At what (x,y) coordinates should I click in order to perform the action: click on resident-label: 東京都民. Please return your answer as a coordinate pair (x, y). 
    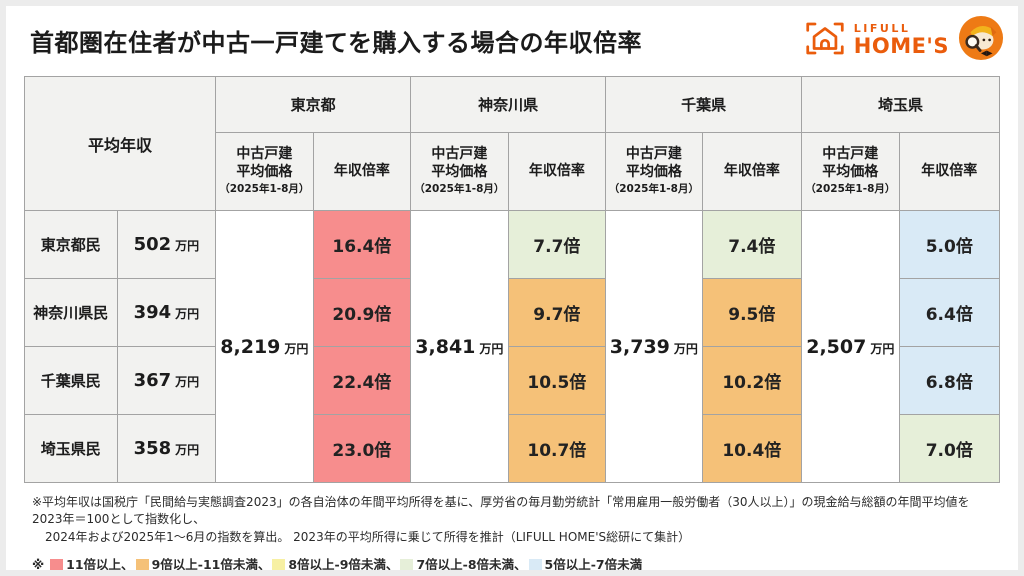
    Looking at the image, I should click on (71, 244).